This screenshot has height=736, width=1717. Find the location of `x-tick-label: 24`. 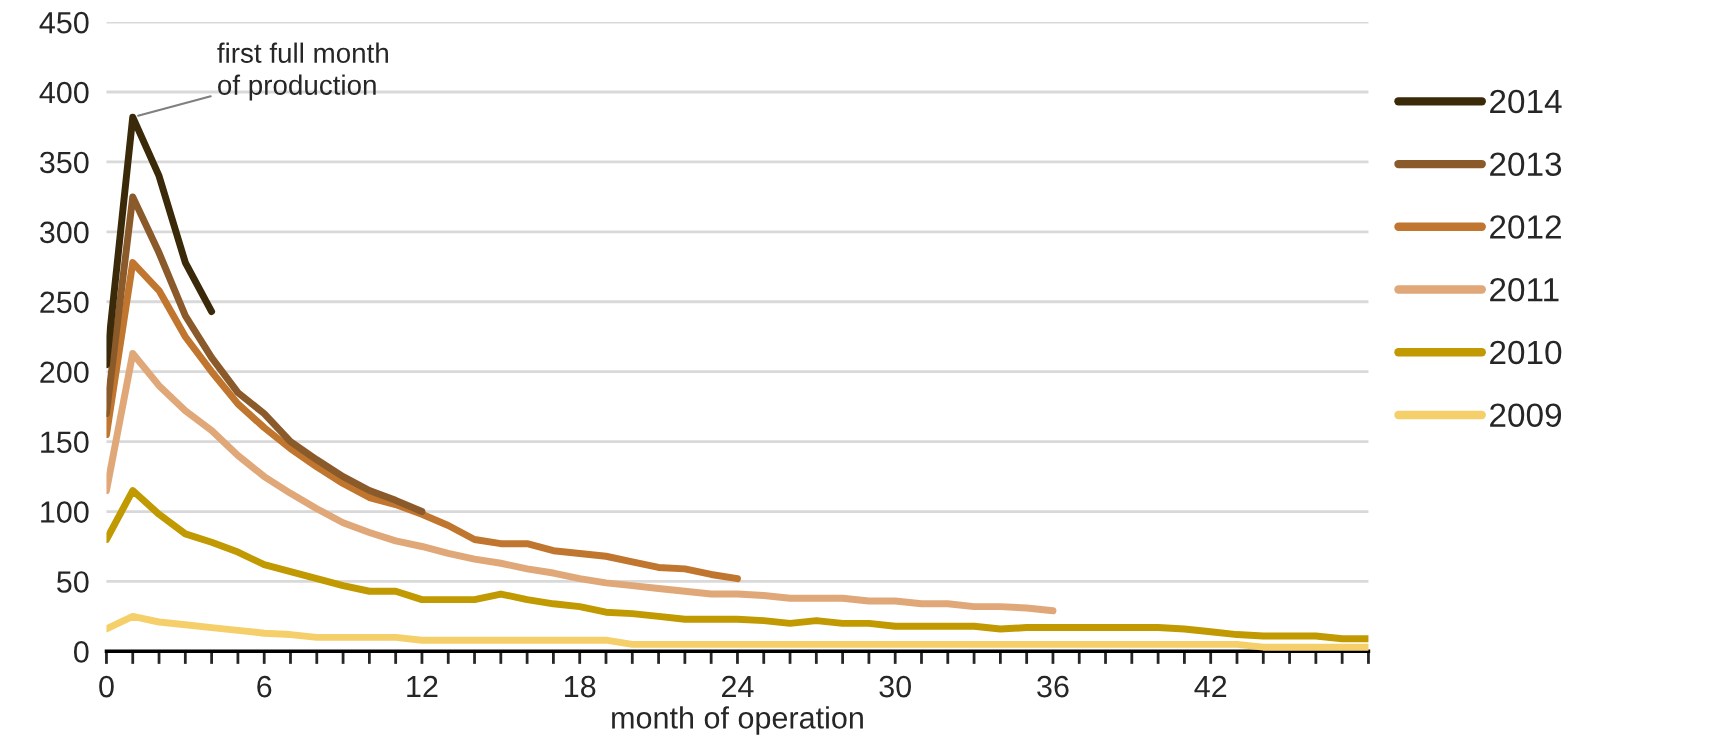

x-tick-label: 24 is located at coordinates (738, 686).